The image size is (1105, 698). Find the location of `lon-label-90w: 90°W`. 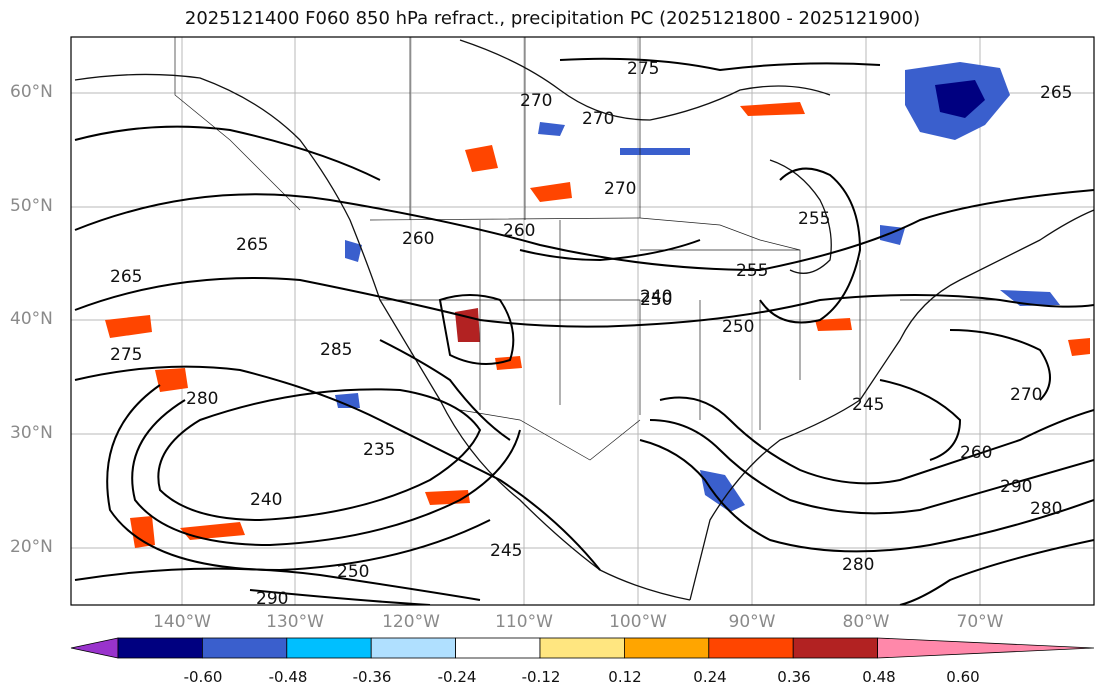

lon-label-90w: 90°W is located at coordinates (752, 622).